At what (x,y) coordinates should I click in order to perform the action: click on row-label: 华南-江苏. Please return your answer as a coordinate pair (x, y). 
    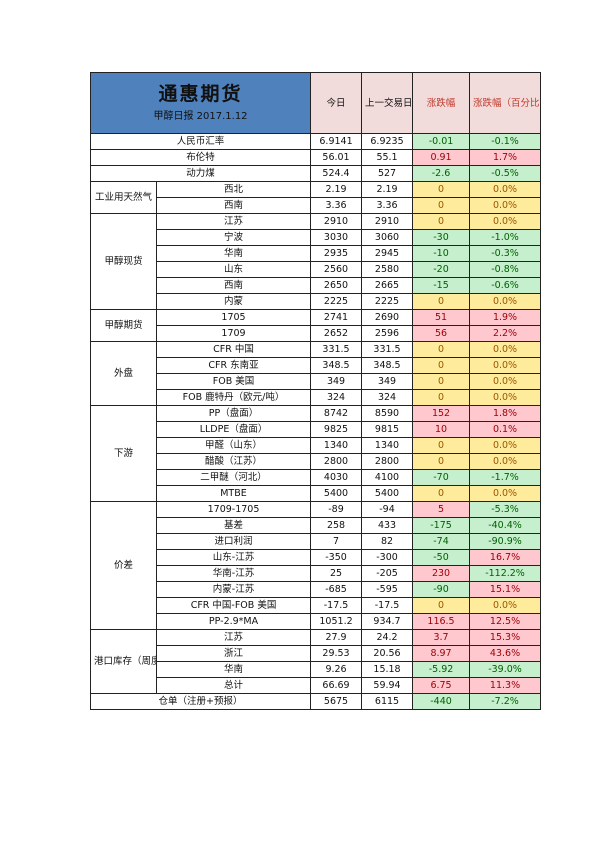
    Looking at the image, I should click on (233, 573).